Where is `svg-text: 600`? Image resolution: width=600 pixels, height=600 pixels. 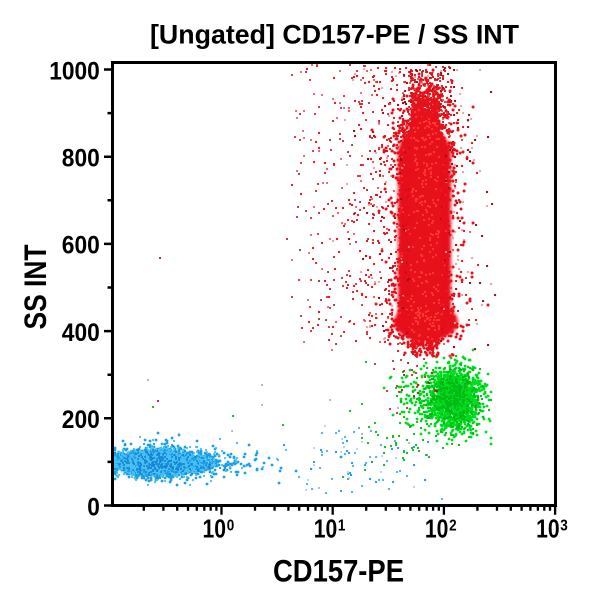
svg-text: 600 is located at coordinates (81, 246).